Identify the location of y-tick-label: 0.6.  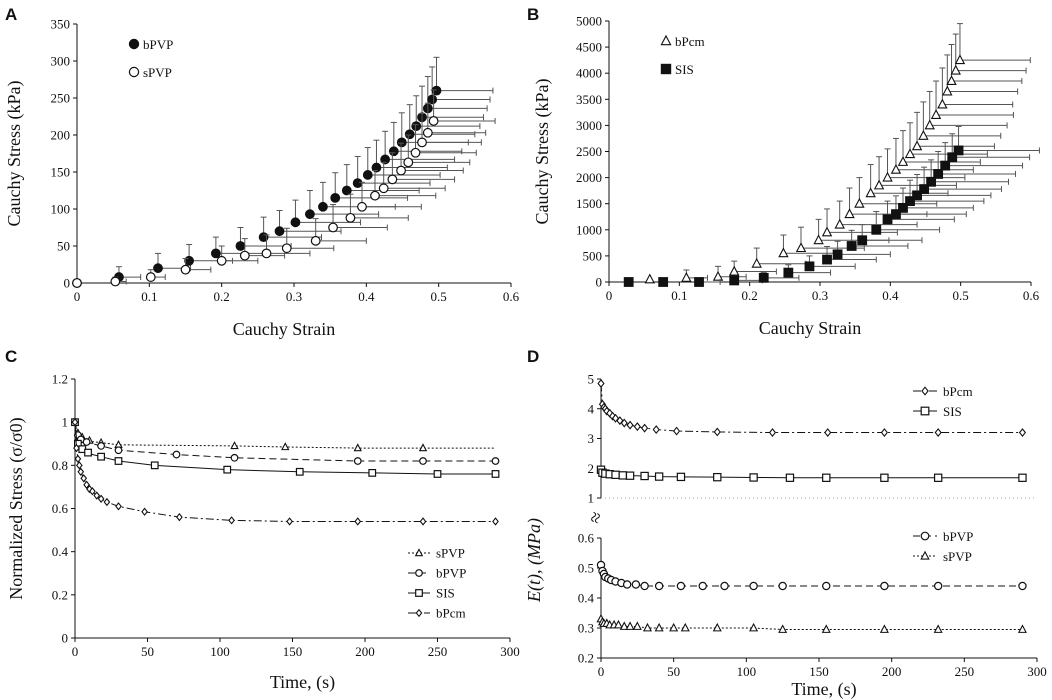
(586, 538).